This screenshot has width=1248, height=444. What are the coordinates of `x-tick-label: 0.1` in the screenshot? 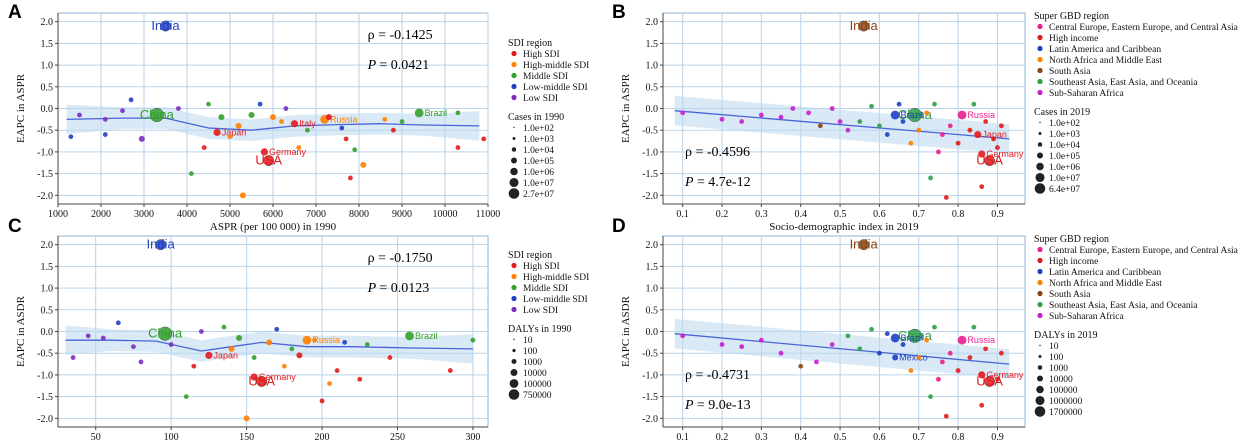 It's located at (682, 214).